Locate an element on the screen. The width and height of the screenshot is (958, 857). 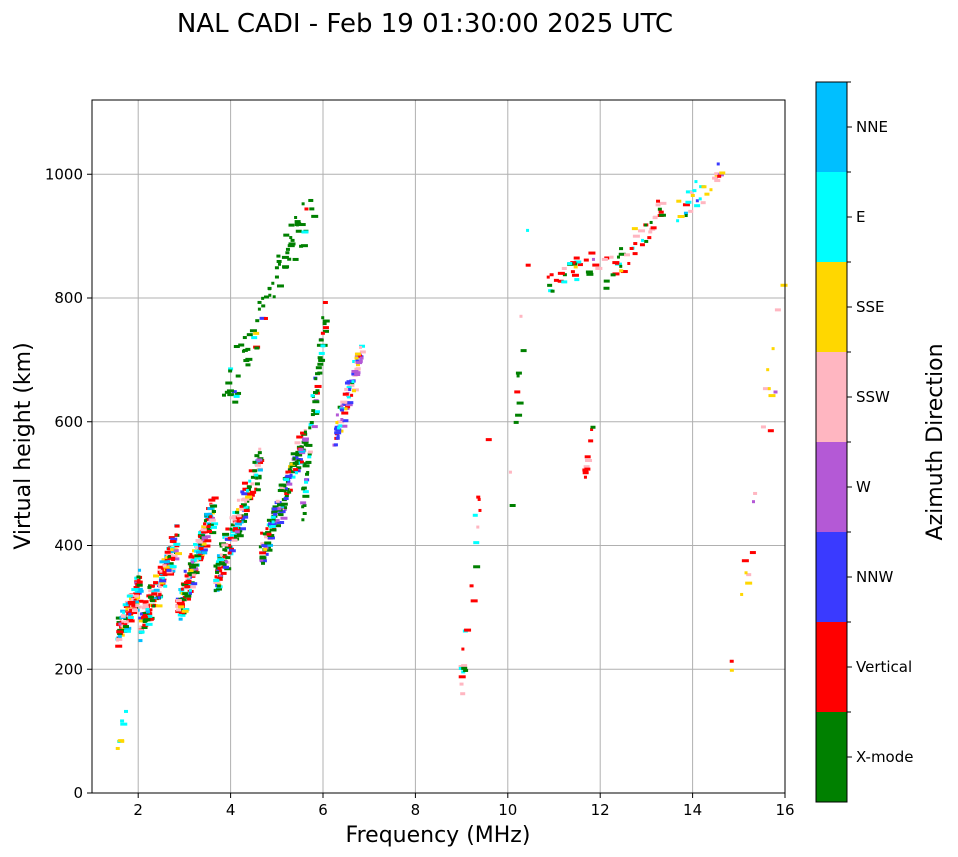
y-tick-label: 800 is located at coordinates (68, 298).